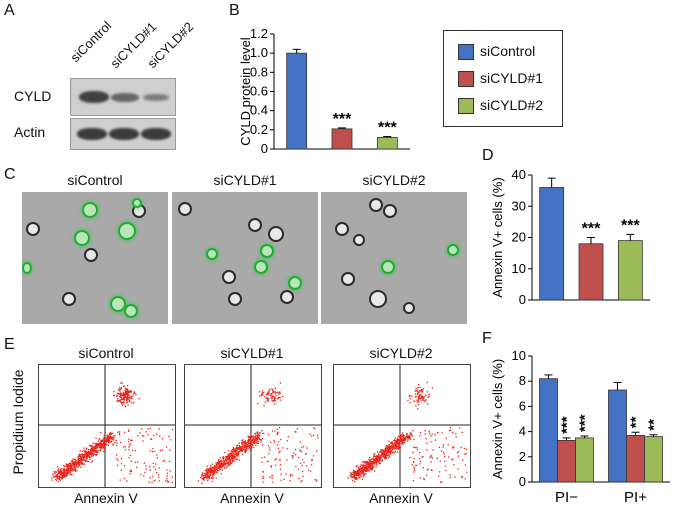 This screenshot has height=511, width=679. What do you see at coordinates (10, 174) in the screenshot?
I see `panel-label-c: C` at bounding box center [10, 174].